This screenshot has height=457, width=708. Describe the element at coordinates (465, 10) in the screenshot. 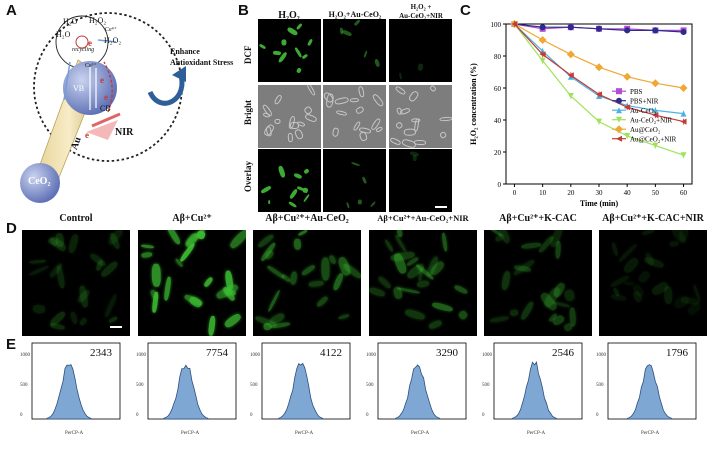

I see `panel-label-c: C` at that location.